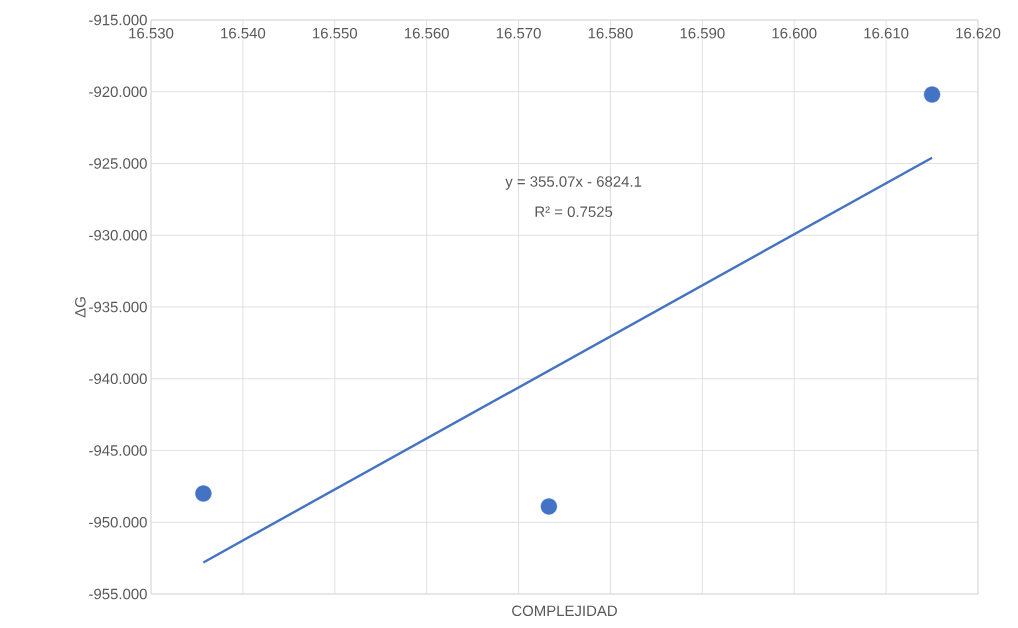  I want to click on x-tick-label: 16.610, so click(886, 33).